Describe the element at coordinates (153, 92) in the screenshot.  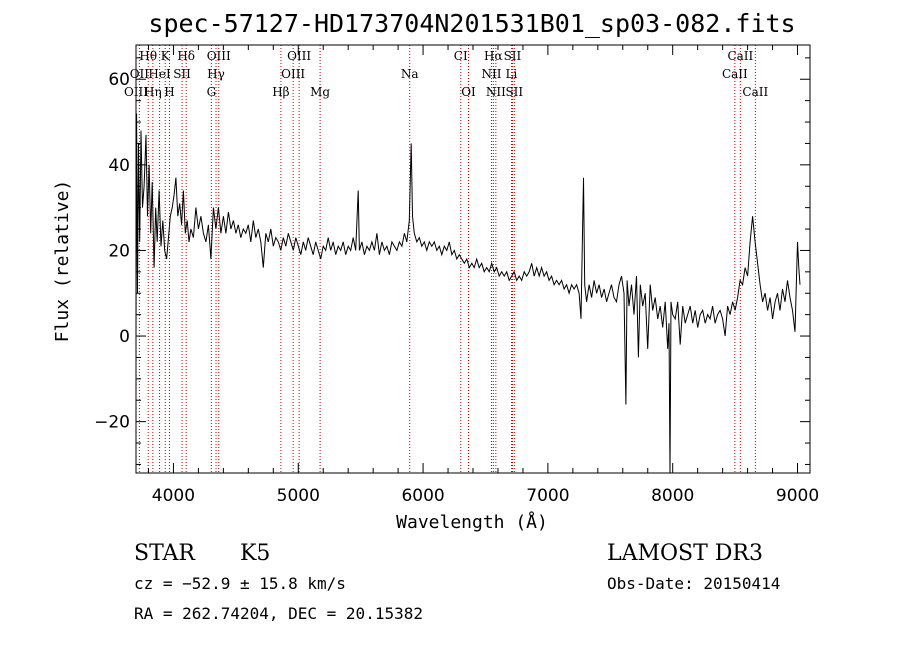
I see `line-label: Hη` at that location.